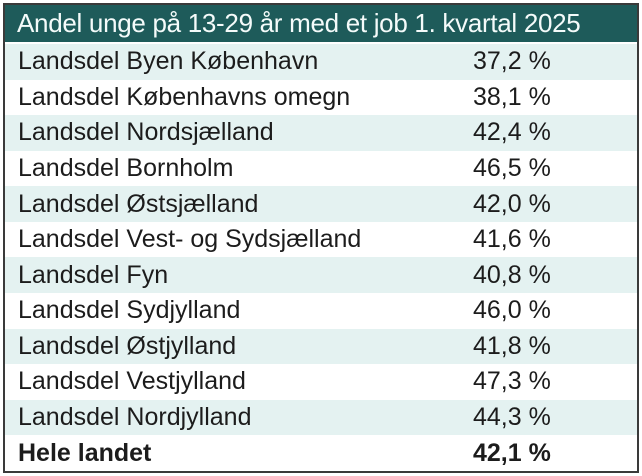  What do you see at coordinates (184, 96) in the screenshot?
I see `row-label: Landsdel Københavns omegn` at bounding box center [184, 96].